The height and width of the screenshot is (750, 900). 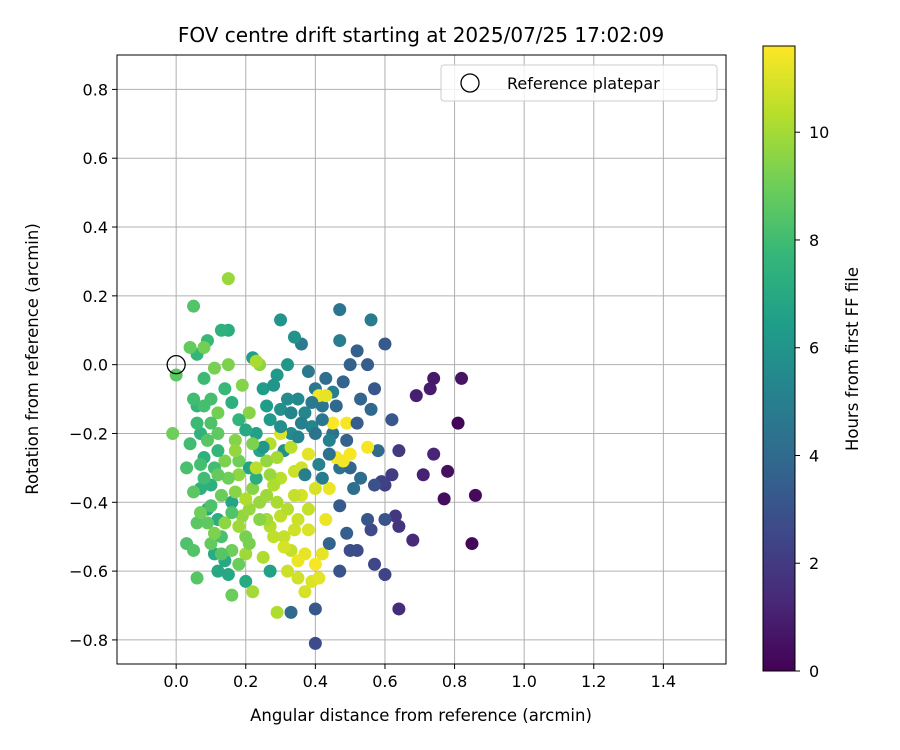 I want to click on colorbar-label: Hours from first FF file, so click(x=852, y=359).